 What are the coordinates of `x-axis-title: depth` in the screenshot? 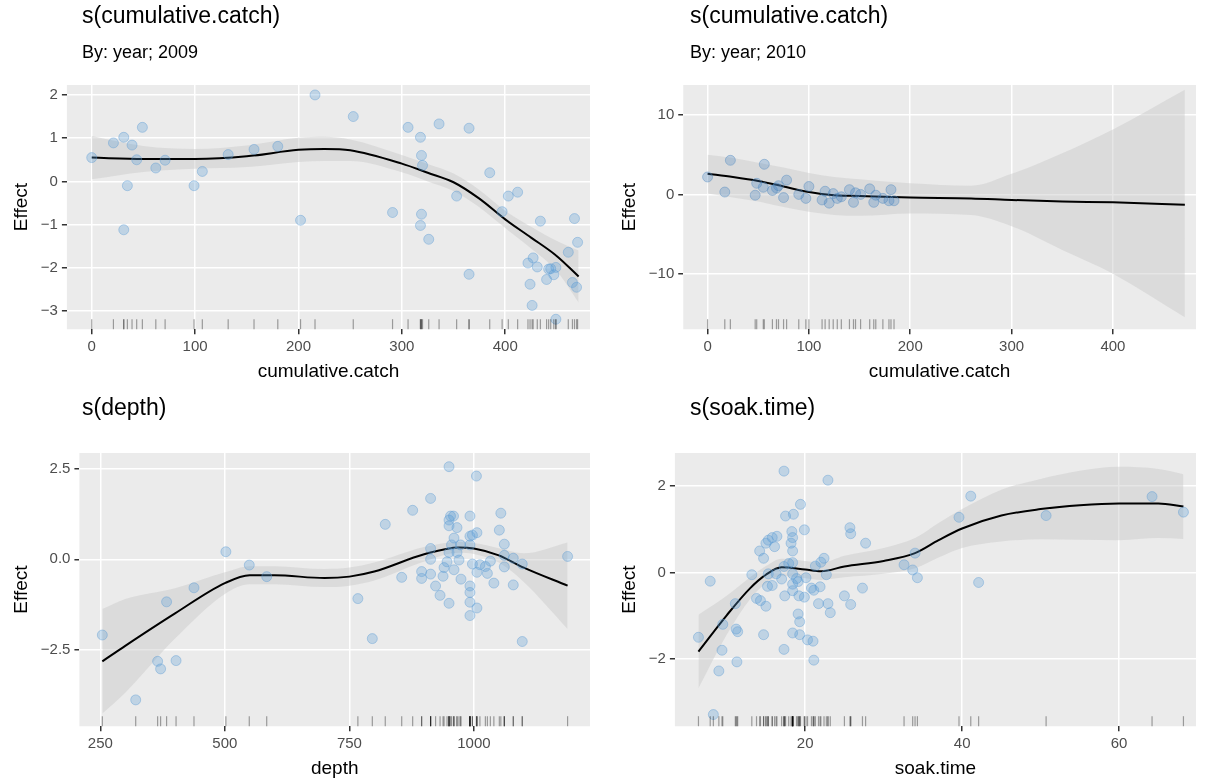 It's located at (334, 767).